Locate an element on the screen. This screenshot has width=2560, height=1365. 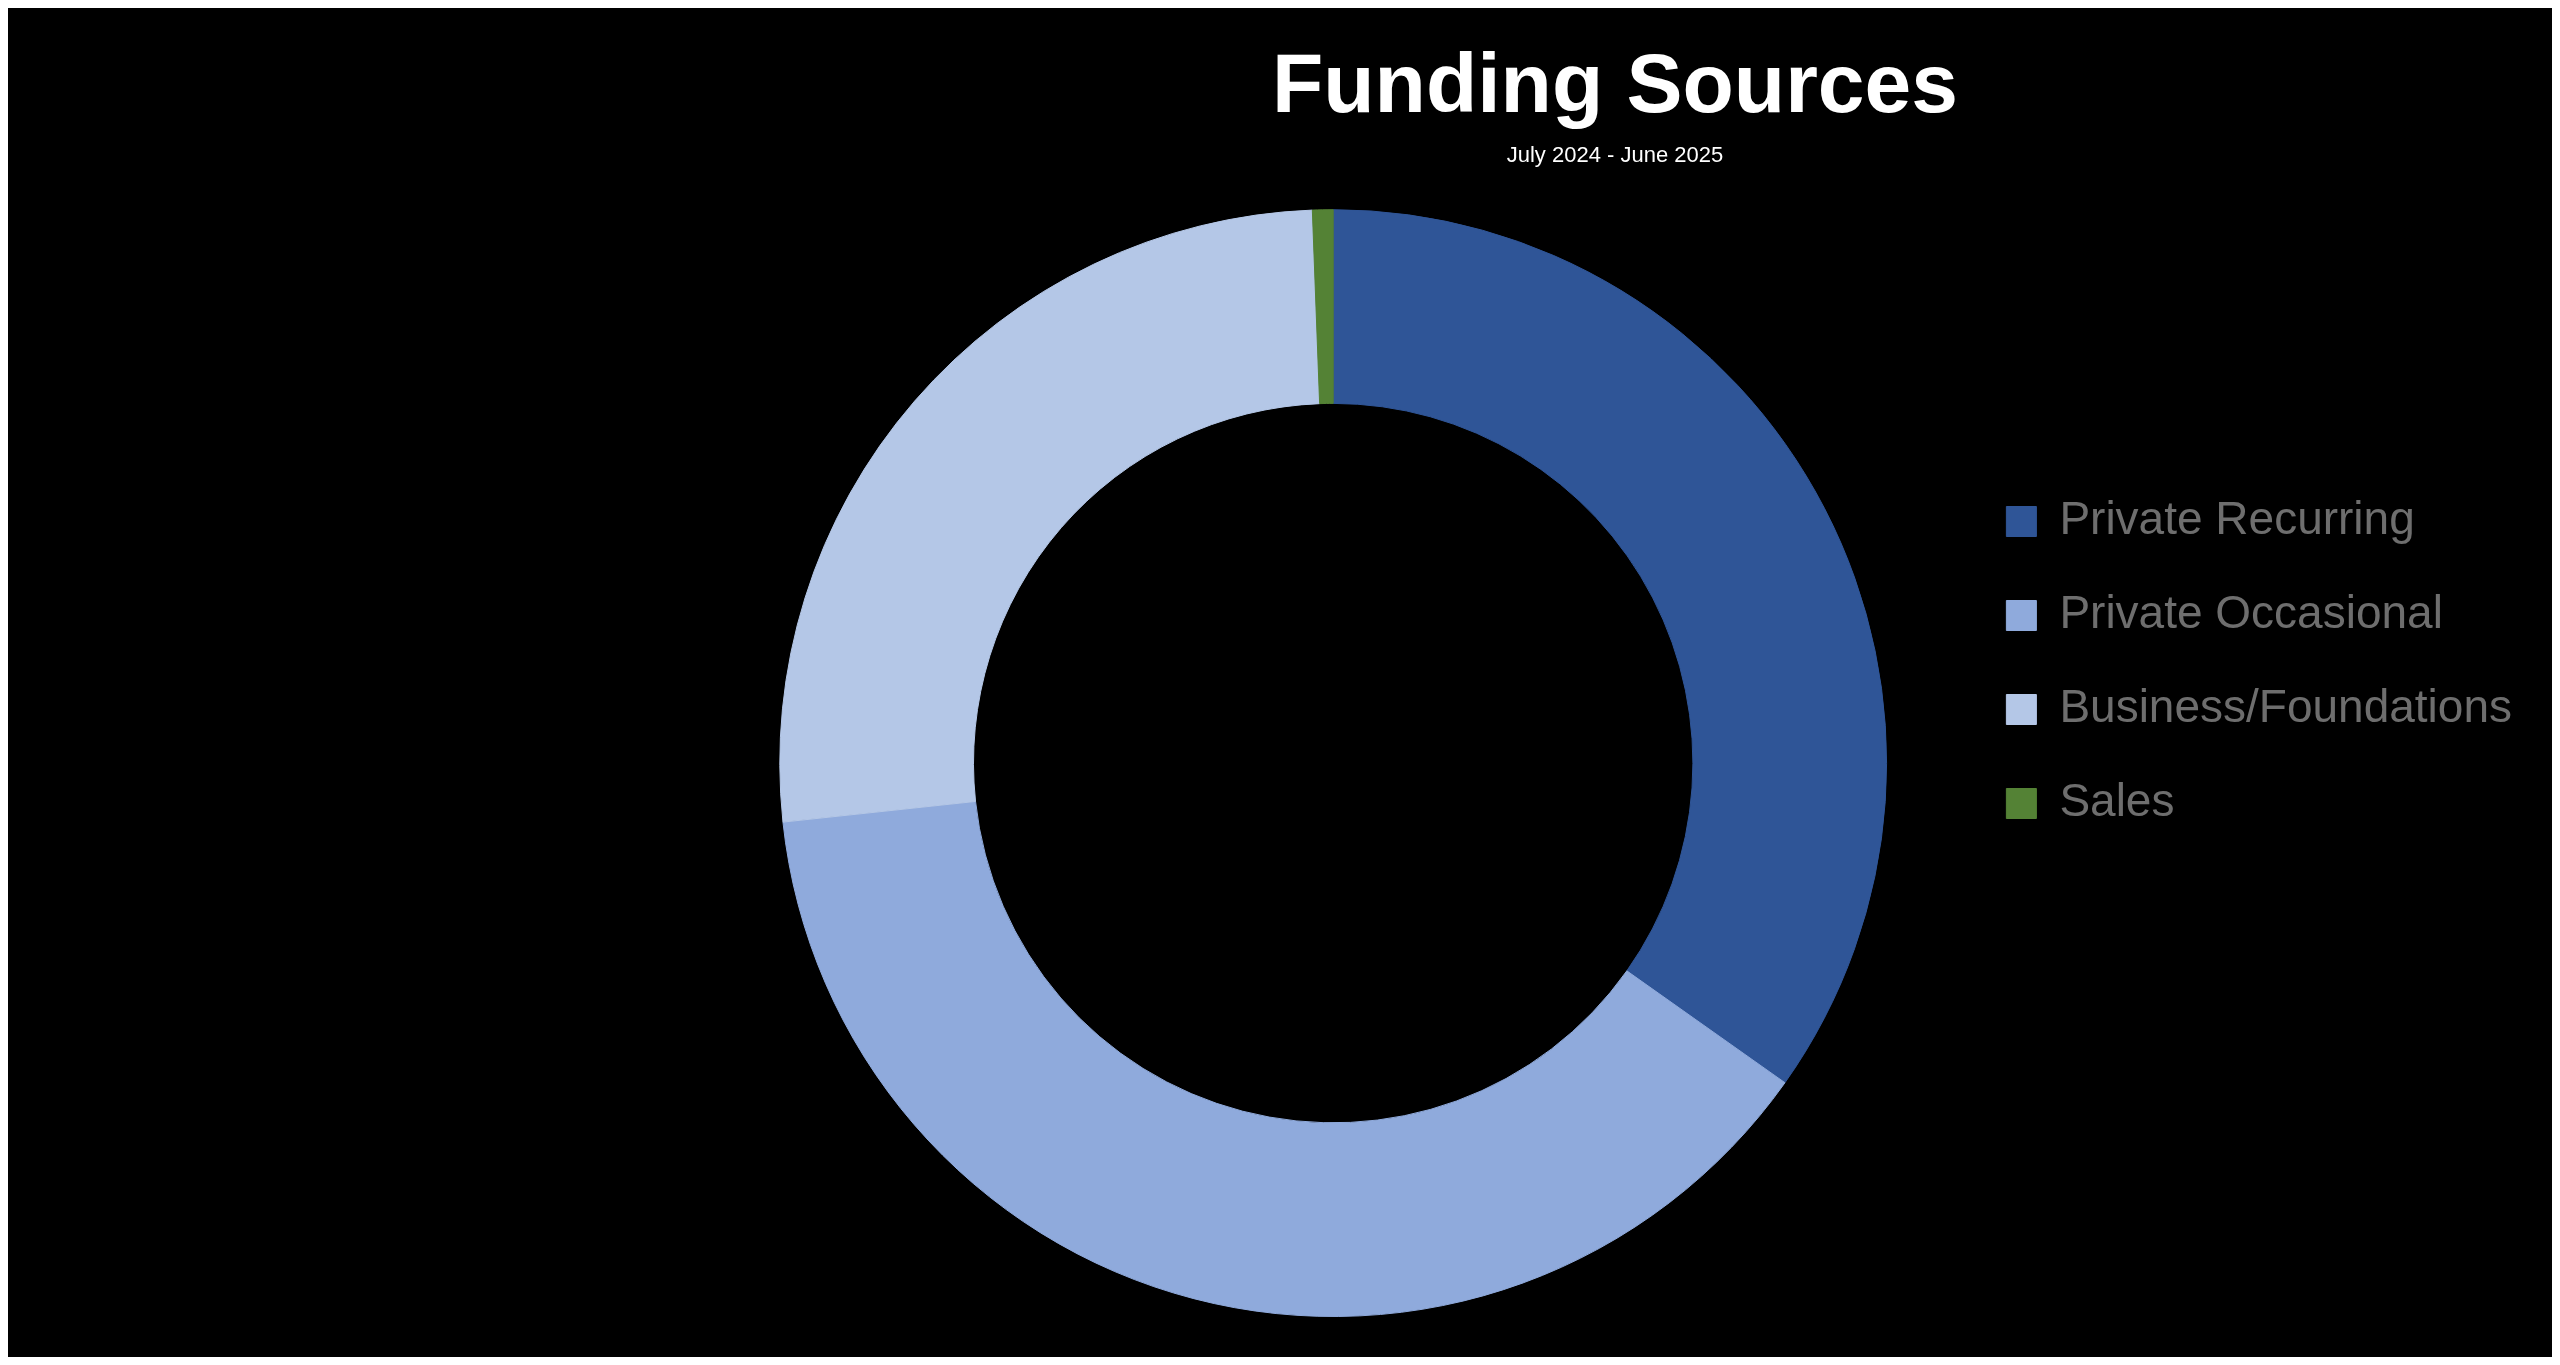
chart-subtitle: July 2024 - June 2025 is located at coordinates (1615, 155).